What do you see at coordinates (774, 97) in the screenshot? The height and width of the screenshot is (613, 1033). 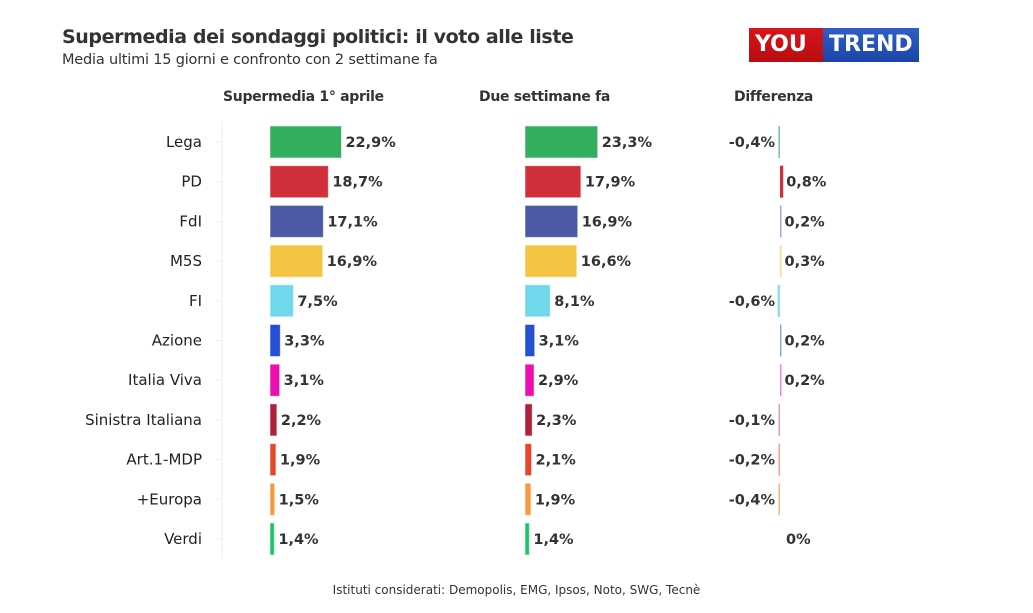 I see `column-header-diff: Differenza` at bounding box center [774, 97].